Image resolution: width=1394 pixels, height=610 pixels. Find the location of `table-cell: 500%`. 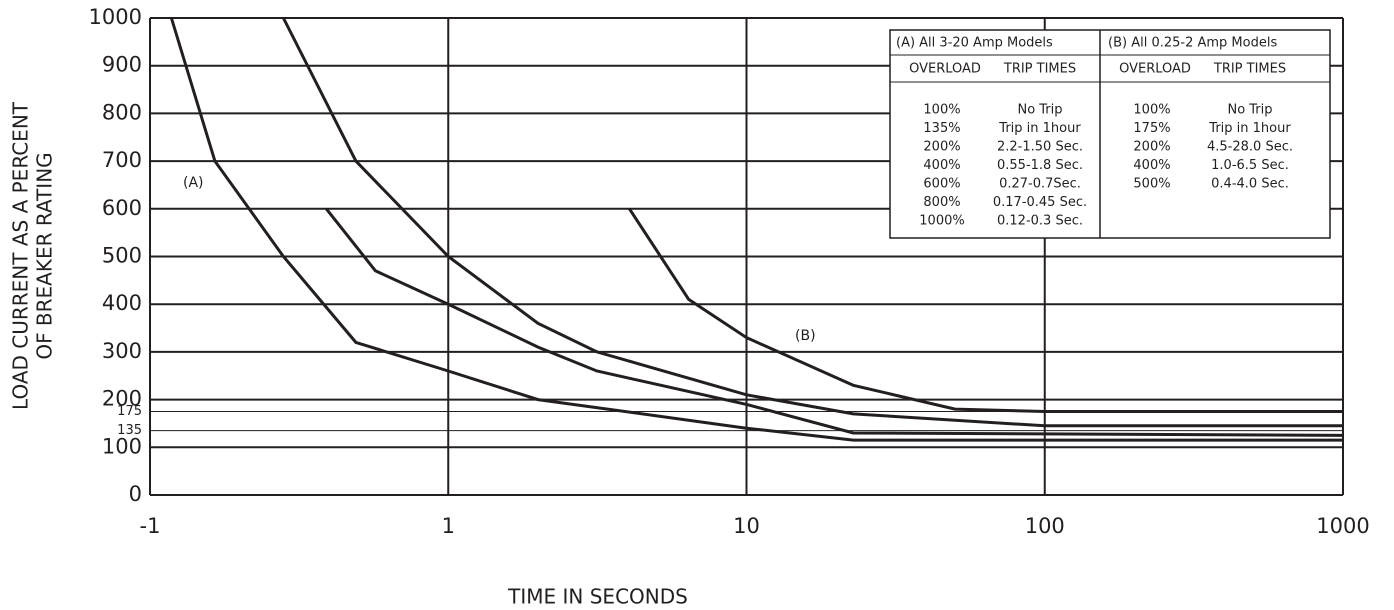

table-cell: 500% is located at coordinates (1151, 184).